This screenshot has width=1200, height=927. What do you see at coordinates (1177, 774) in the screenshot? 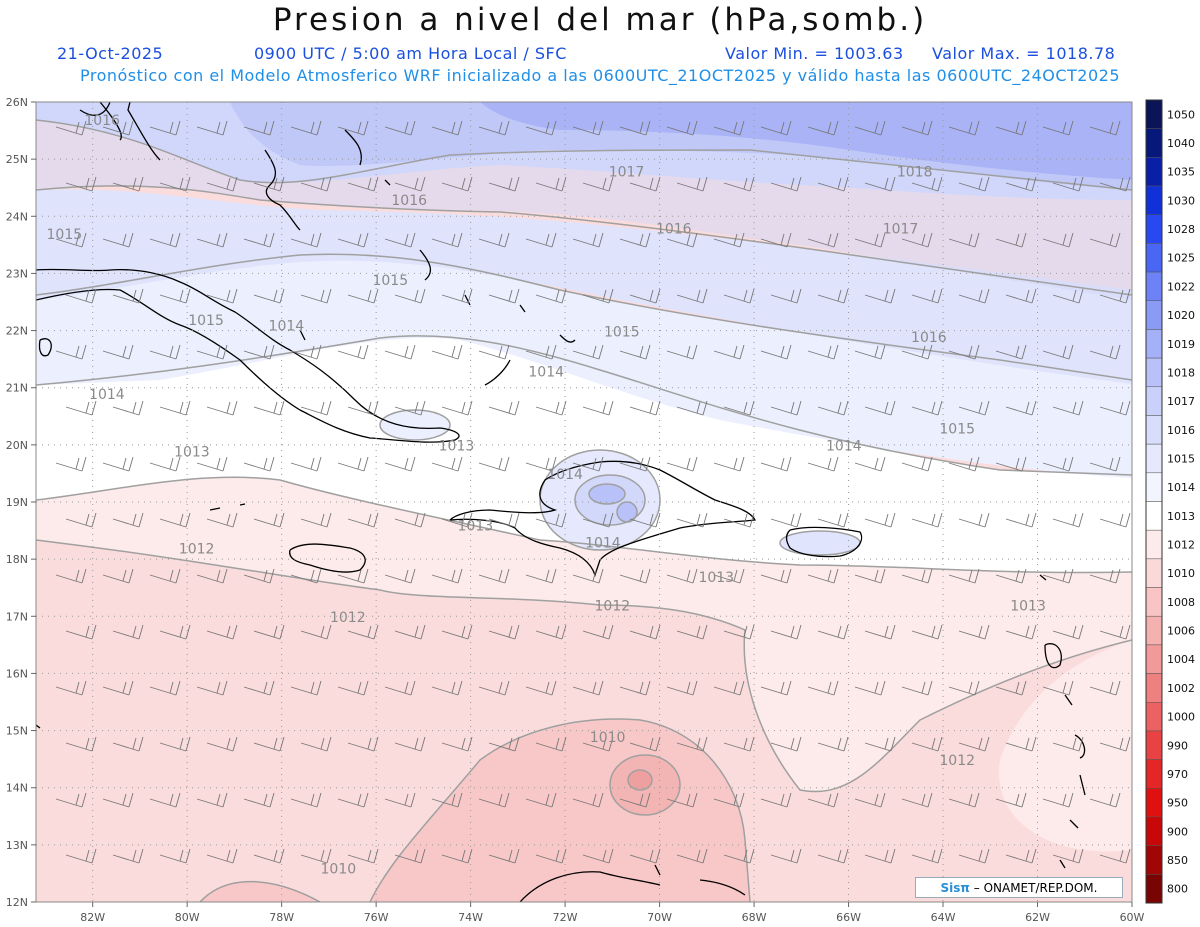
I see `legend-label: 970` at bounding box center [1177, 774].